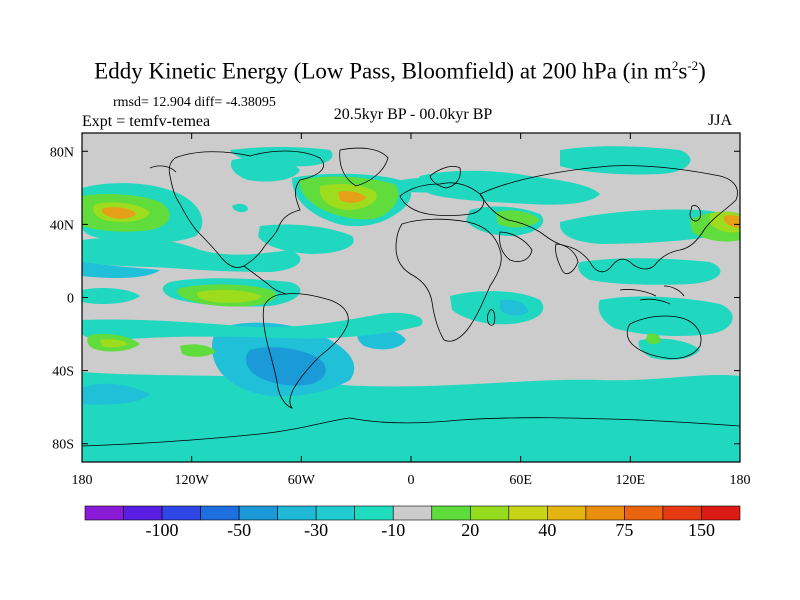  I want to click on lon-tick-label: 0, so click(411, 480).